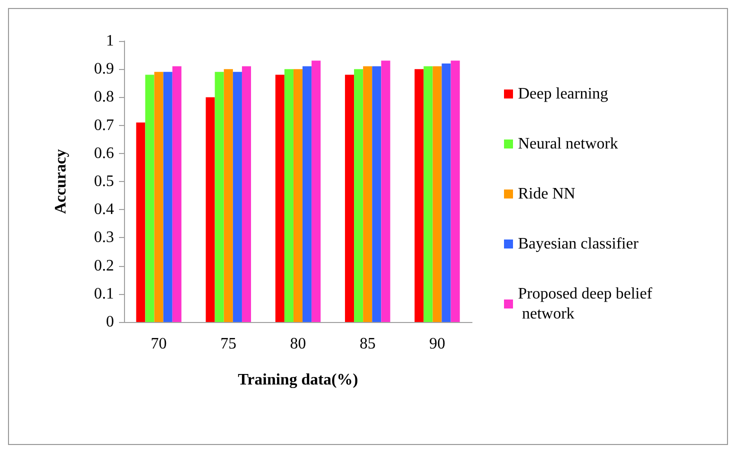  I want to click on y-tick-label: 0.5, so click(104, 181).